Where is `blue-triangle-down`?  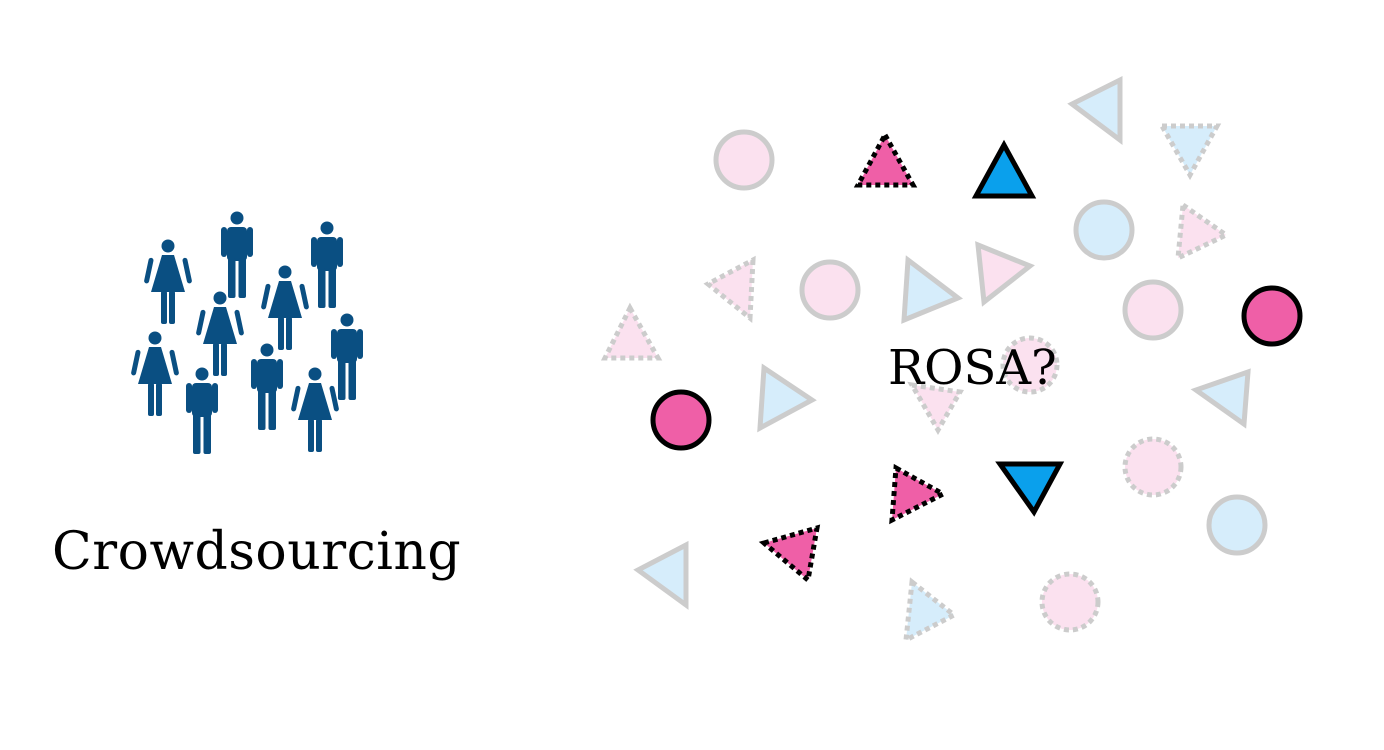
blue-triangle-down is located at coordinates (1030, 489).